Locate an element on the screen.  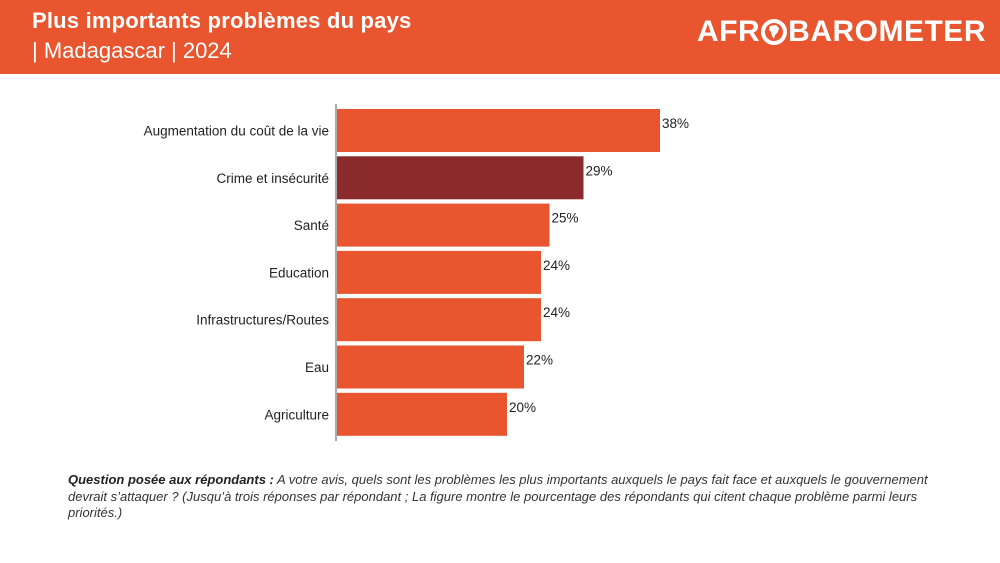
page-subtitle: | Madagascar | 2024 is located at coordinates (132, 50).